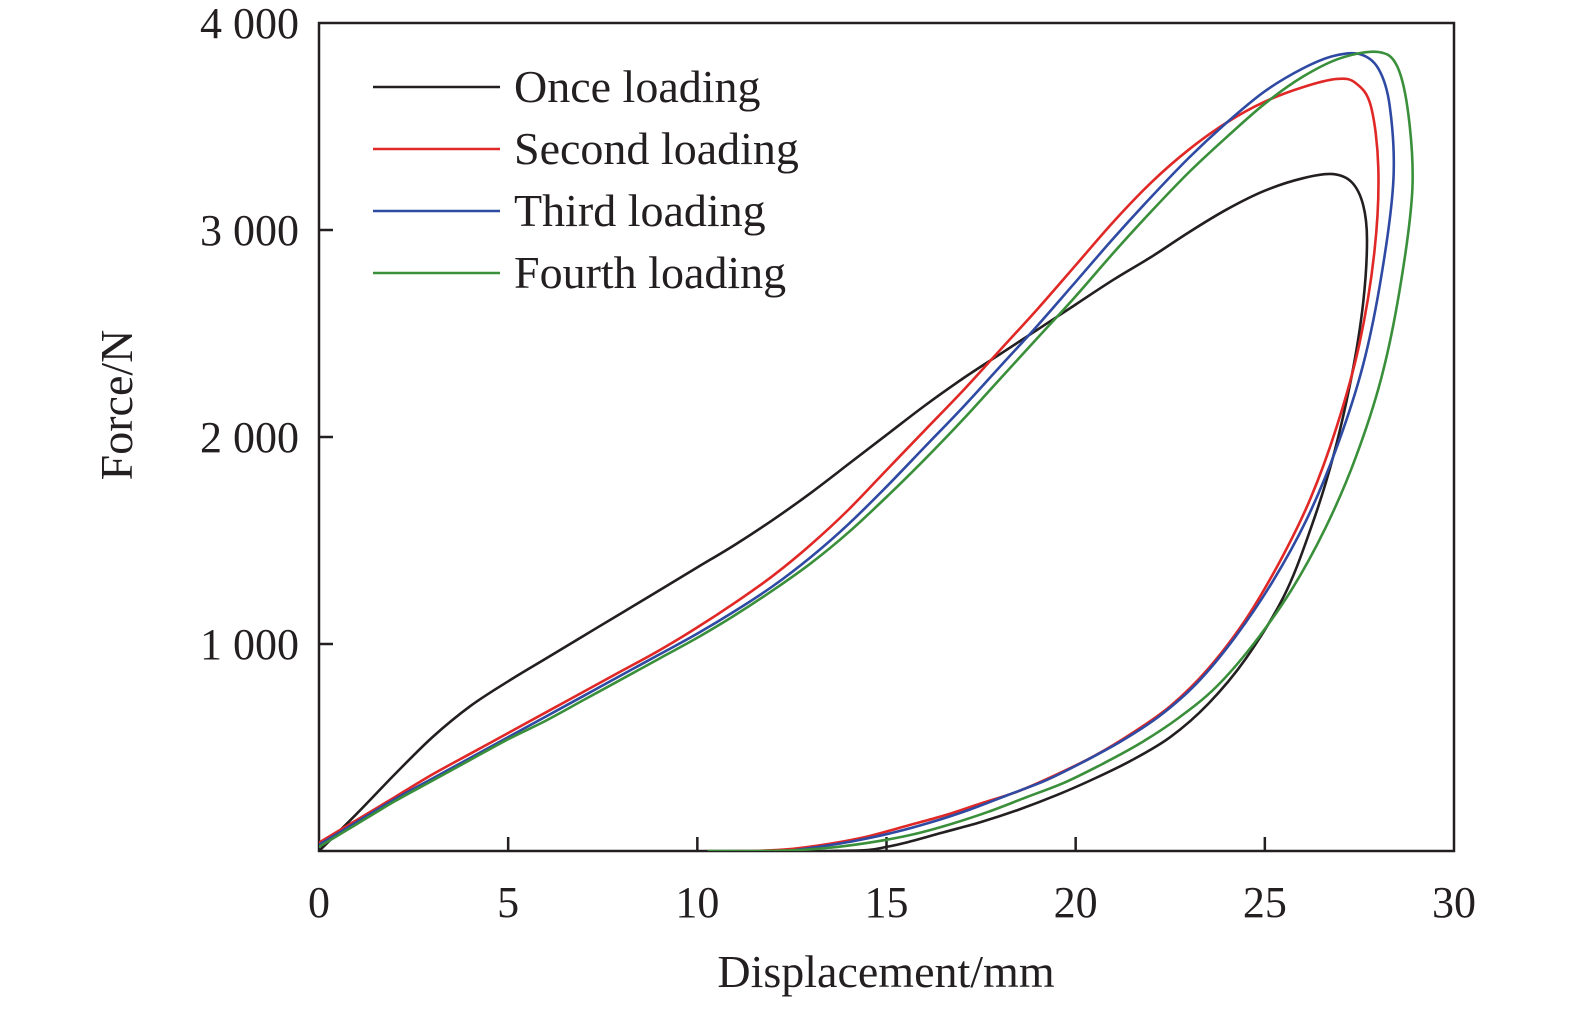 The image size is (1575, 1009). What do you see at coordinates (116, 405) in the screenshot?
I see `y-axis-title: Force/N` at bounding box center [116, 405].